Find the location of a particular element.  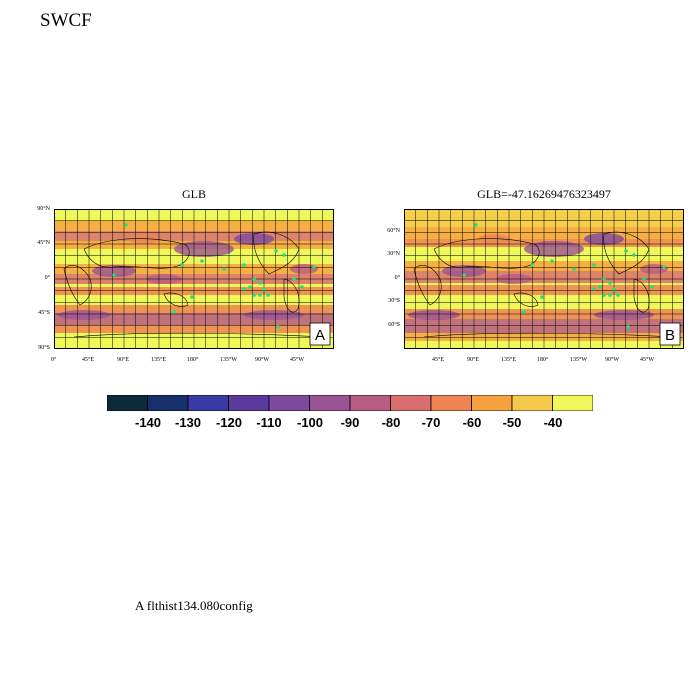

colorbar-label: -110 is located at coordinates (269, 422).